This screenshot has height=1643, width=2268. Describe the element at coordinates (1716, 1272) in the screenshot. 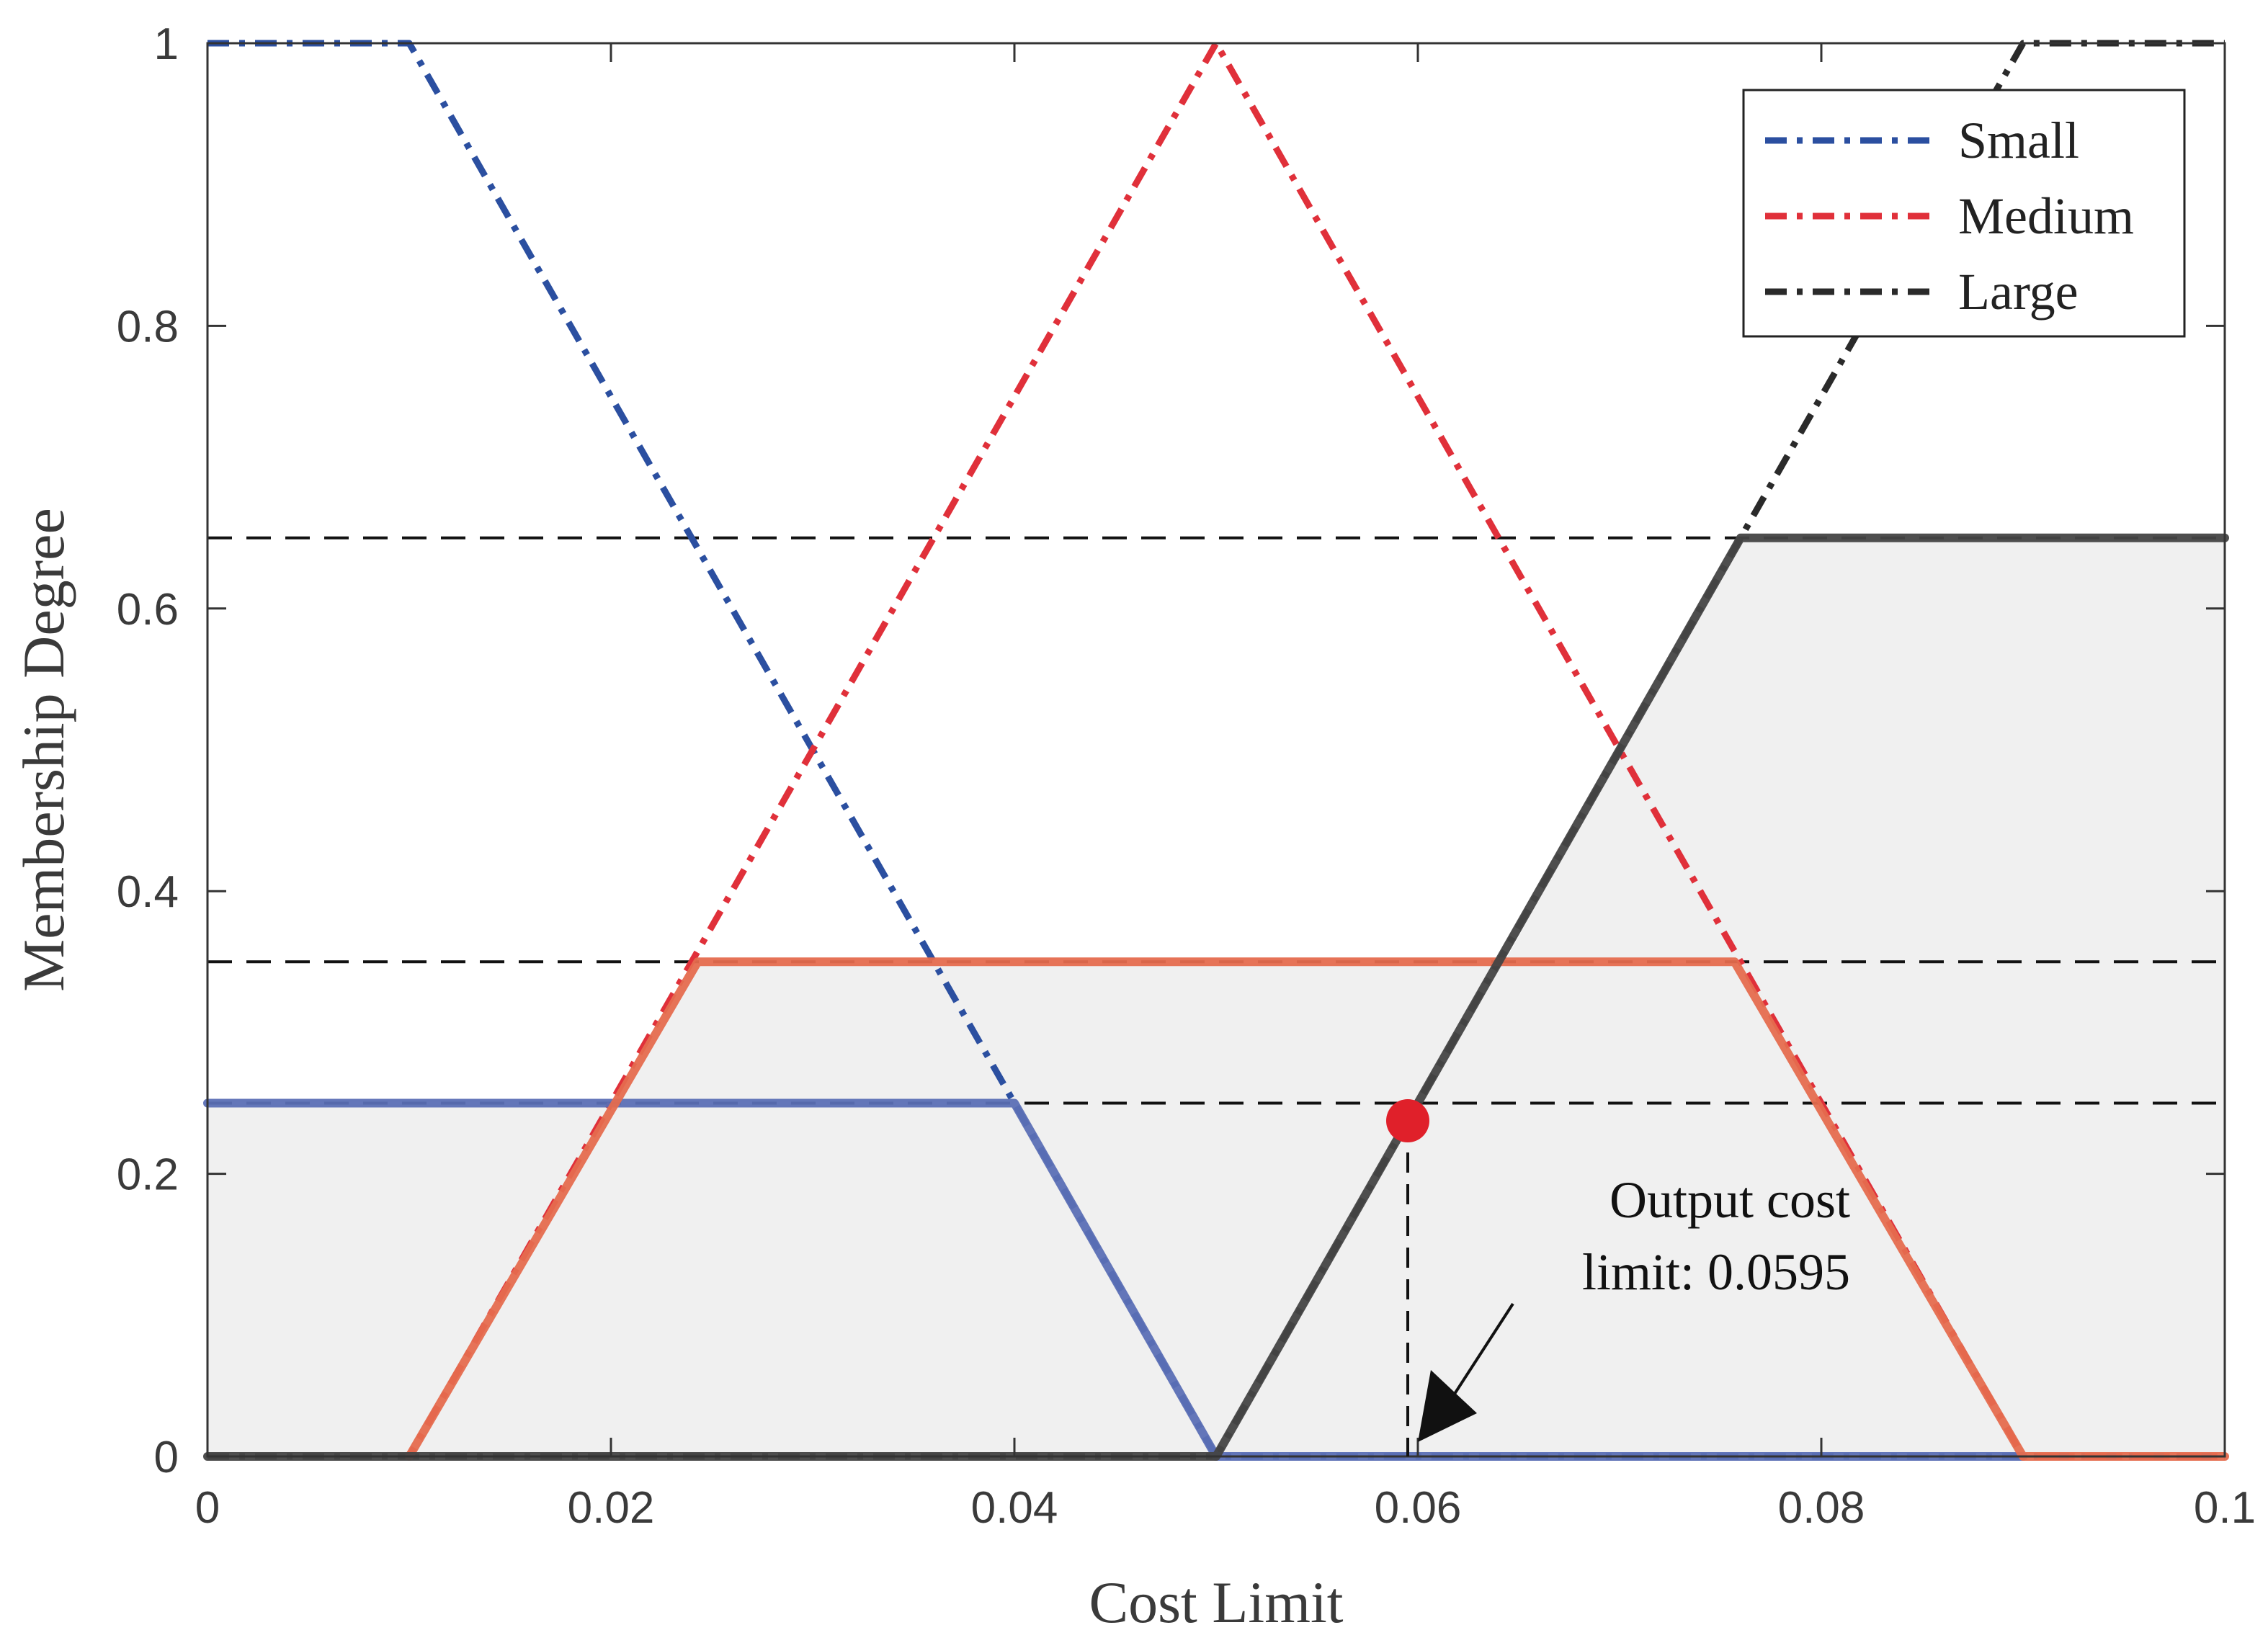

I see `annotation-text-line: limit: 0.0595` at that location.